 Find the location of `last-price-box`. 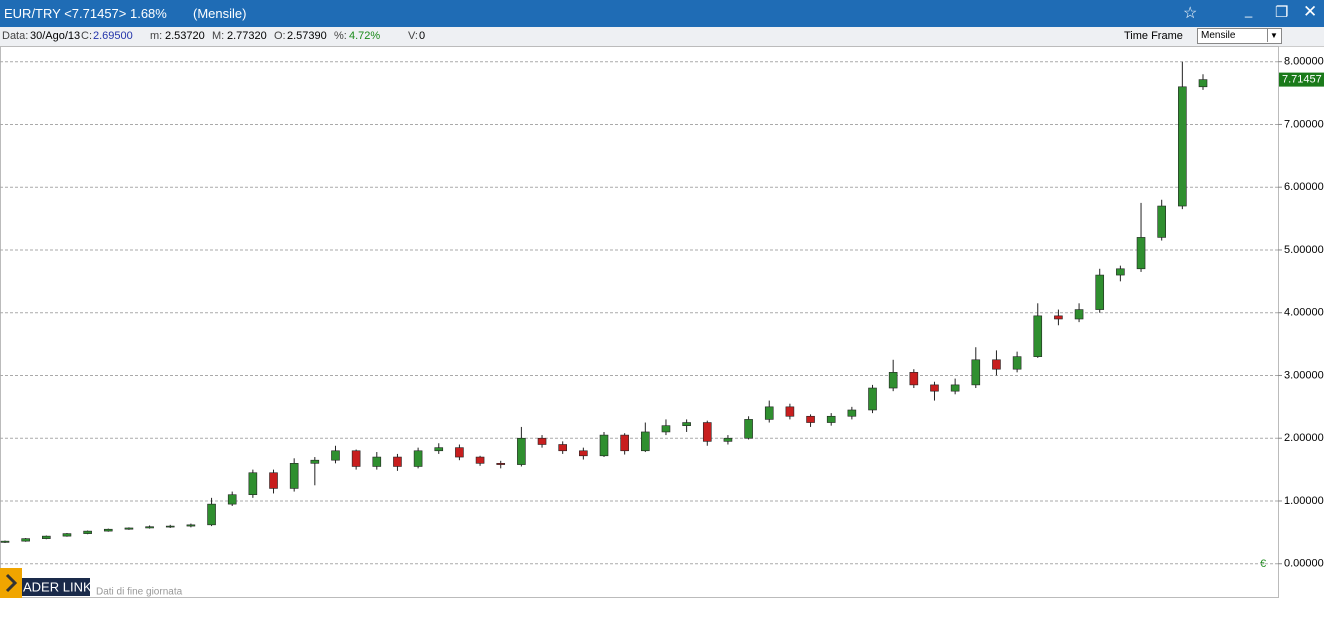

last-price-box is located at coordinates (1301, 79).